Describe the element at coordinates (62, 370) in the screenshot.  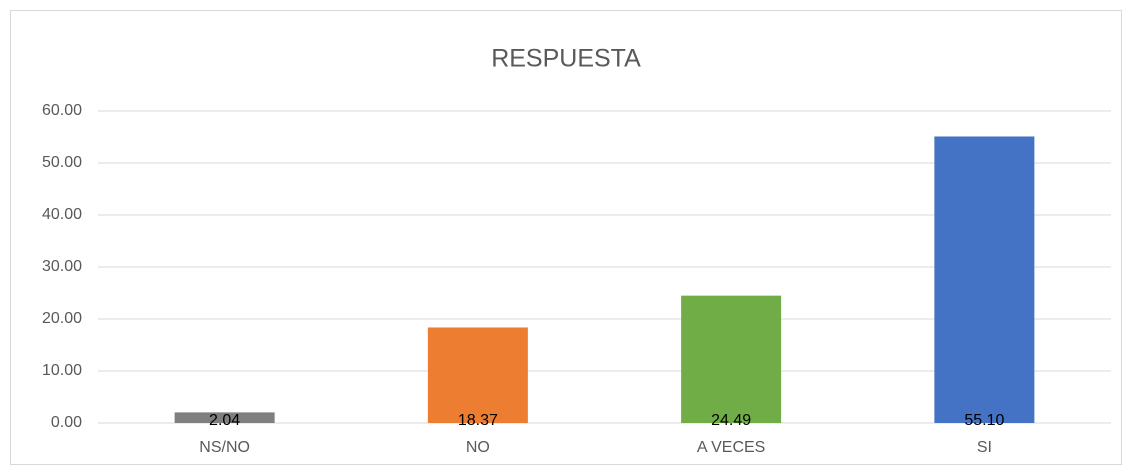
I see `y-tick-label: 10.00` at that location.